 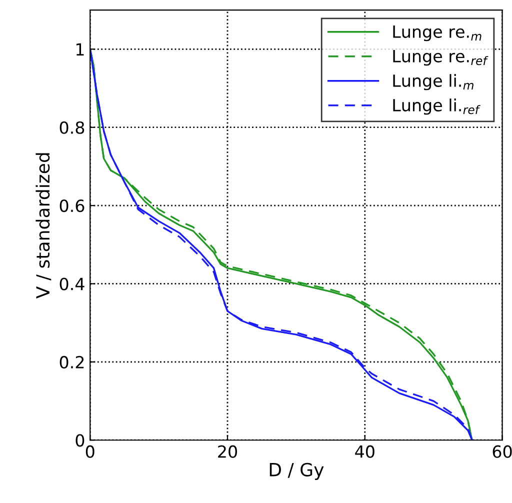 I want to click on y-tick-label: 0.2, so click(x=72, y=362).